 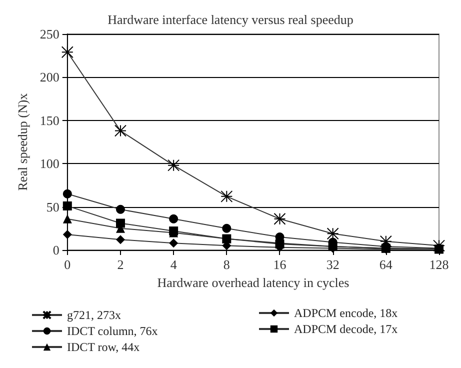 What do you see at coordinates (174, 264) in the screenshot?
I see `x-tick-label: 4` at bounding box center [174, 264].